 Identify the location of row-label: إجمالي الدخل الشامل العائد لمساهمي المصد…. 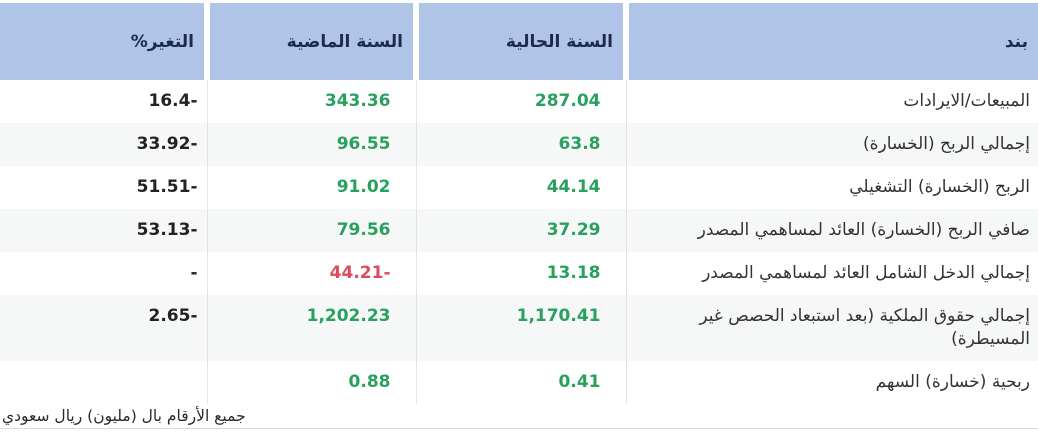
(831, 273).